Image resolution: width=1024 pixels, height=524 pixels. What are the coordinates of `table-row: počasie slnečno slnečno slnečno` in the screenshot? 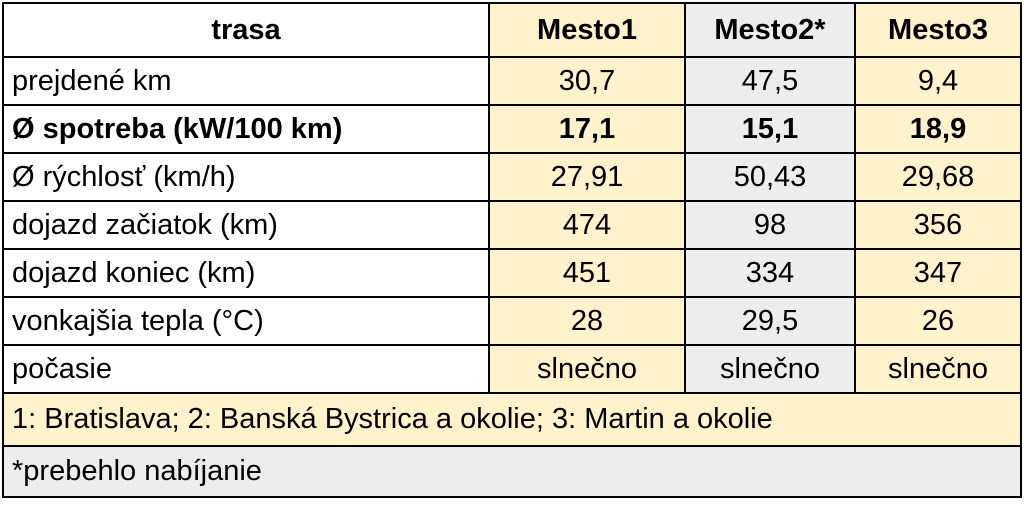 It's located at (512, 369).